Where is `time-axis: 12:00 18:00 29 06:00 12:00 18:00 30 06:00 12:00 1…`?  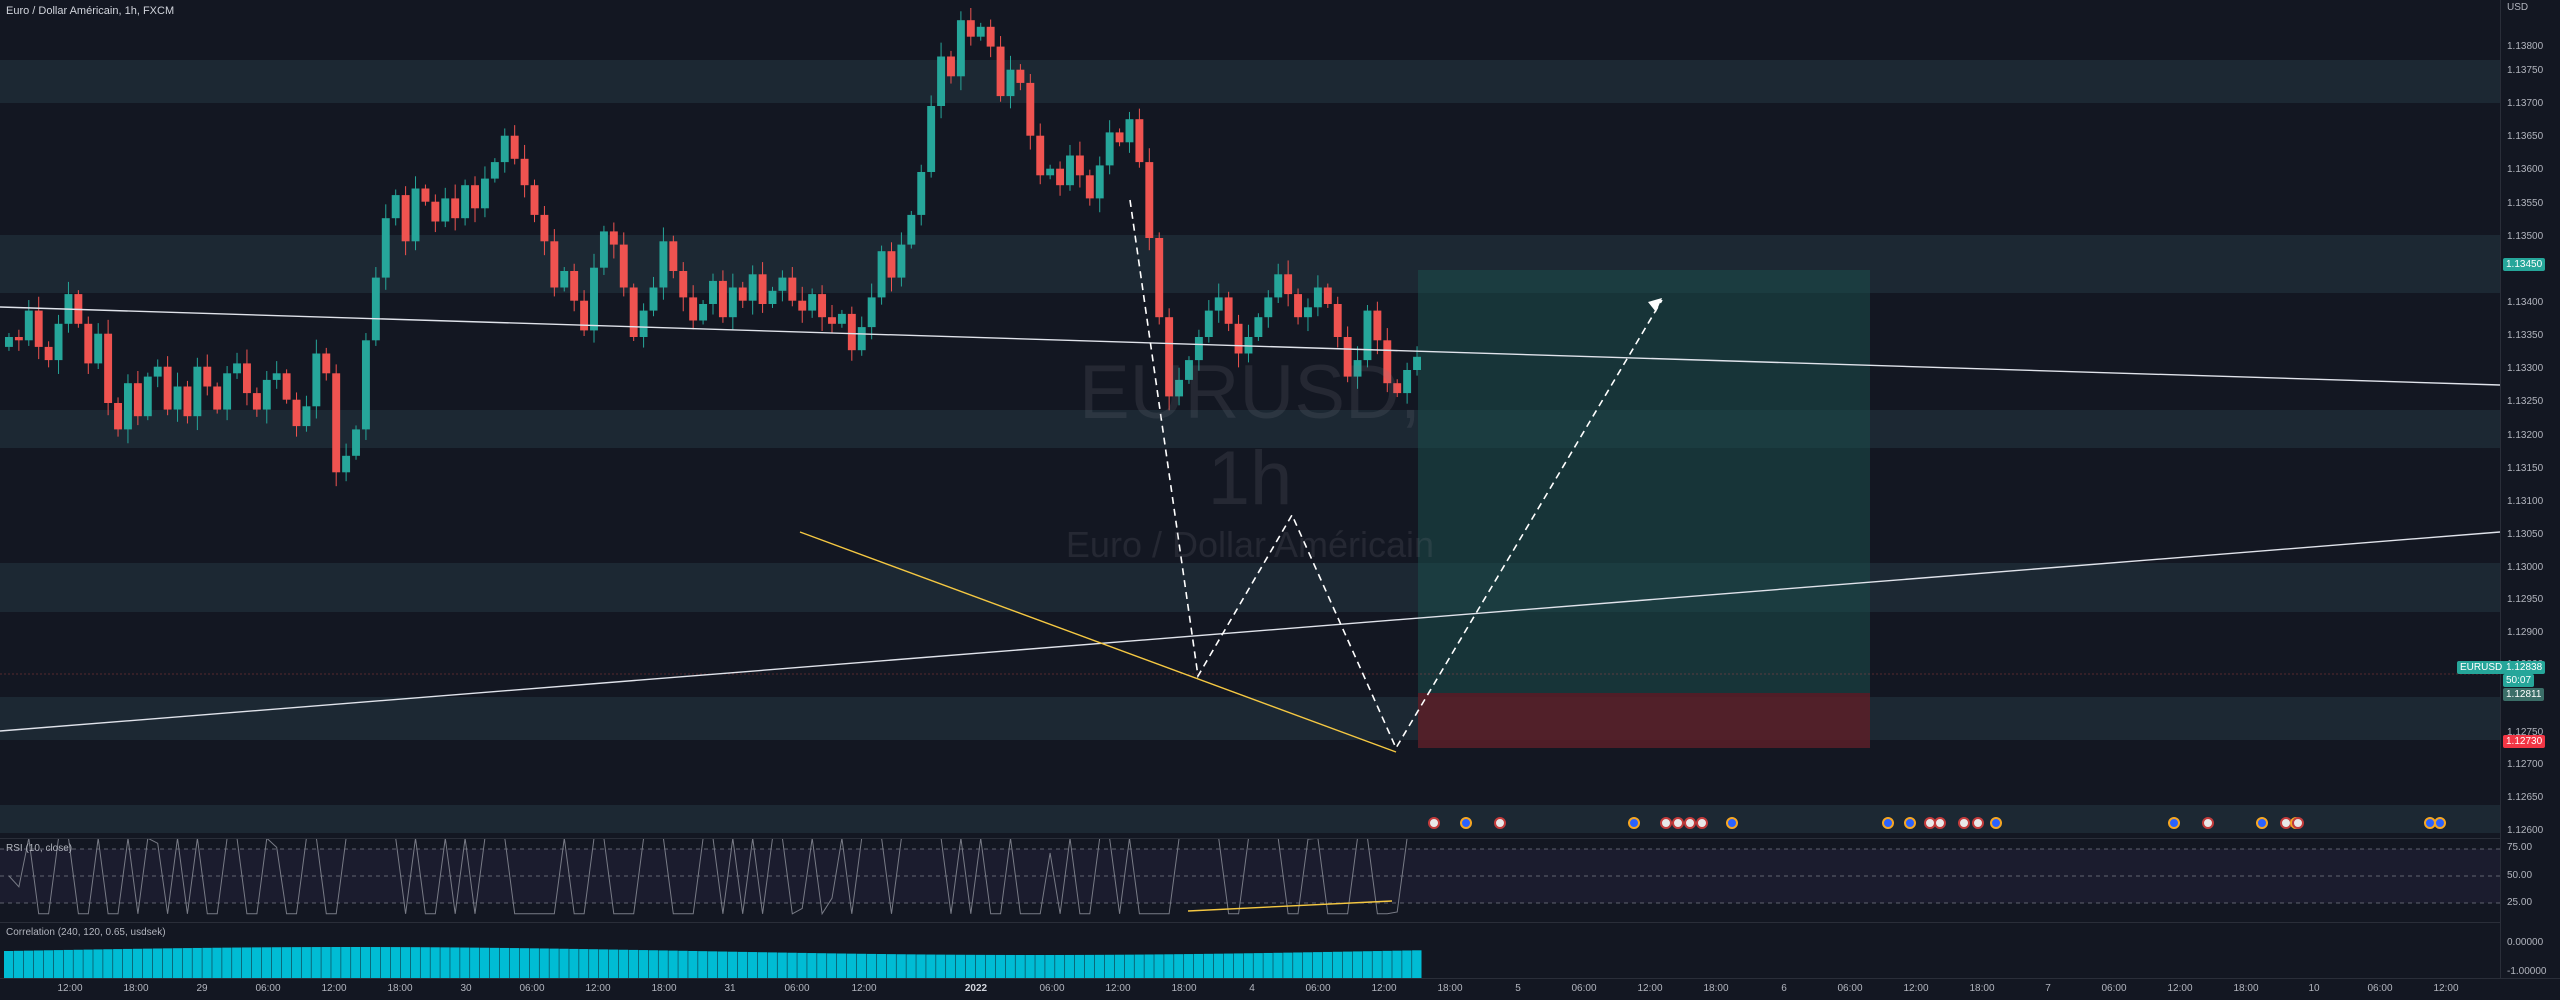 time-axis: 12:00 18:00 29 06:00 12:00 18:00 30 06:00 12:00 1… is located at coordinates (1280, 989).